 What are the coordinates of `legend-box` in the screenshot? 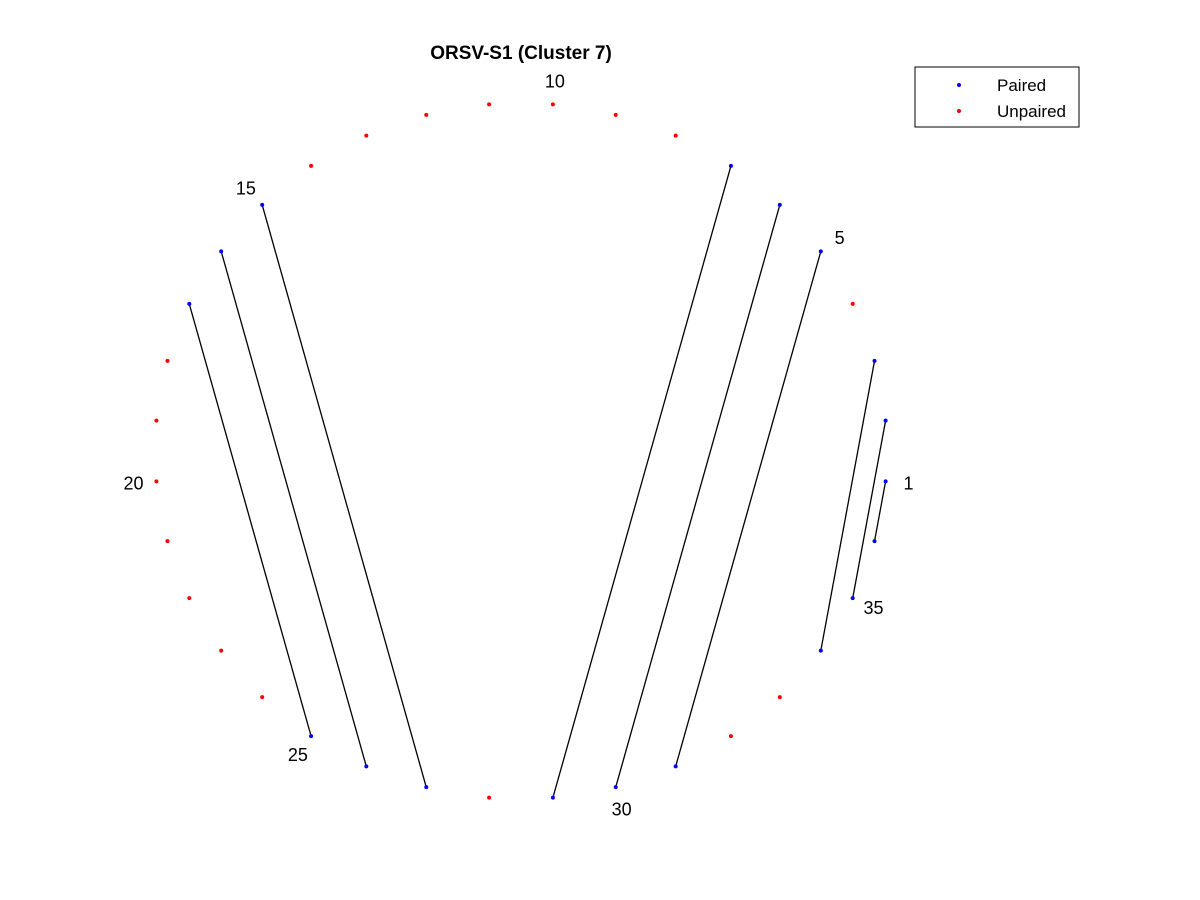 It's located at (997, 97).